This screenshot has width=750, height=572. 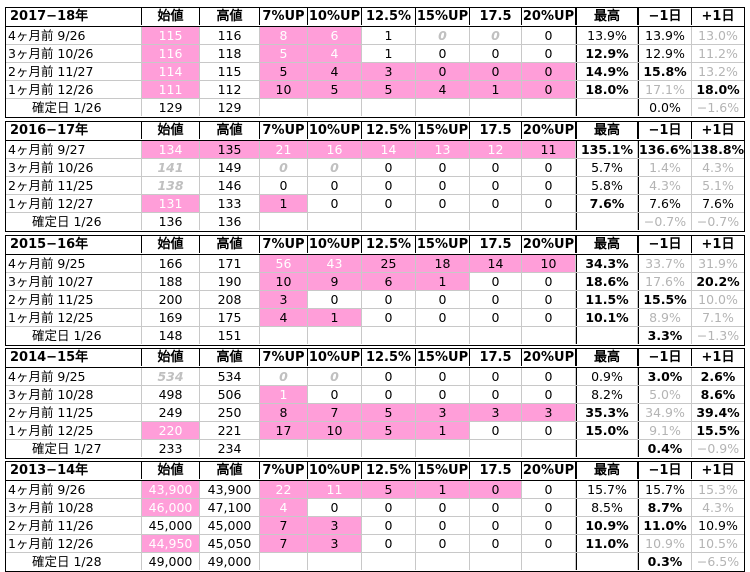 What do you see at coordinates (230, 448) in the screenshot?
I see `table-cell: 234` at bounding box center [230, 448].